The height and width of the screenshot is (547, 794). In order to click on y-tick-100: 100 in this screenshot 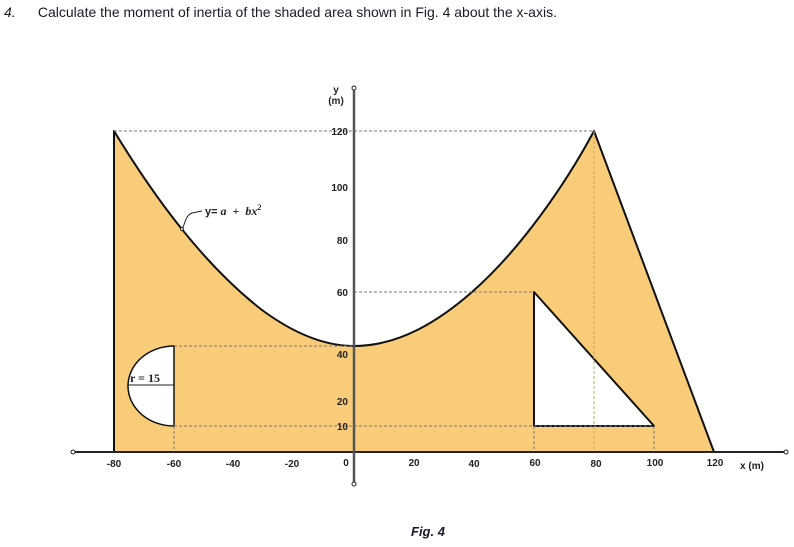, I will do `click(339, 188)`.